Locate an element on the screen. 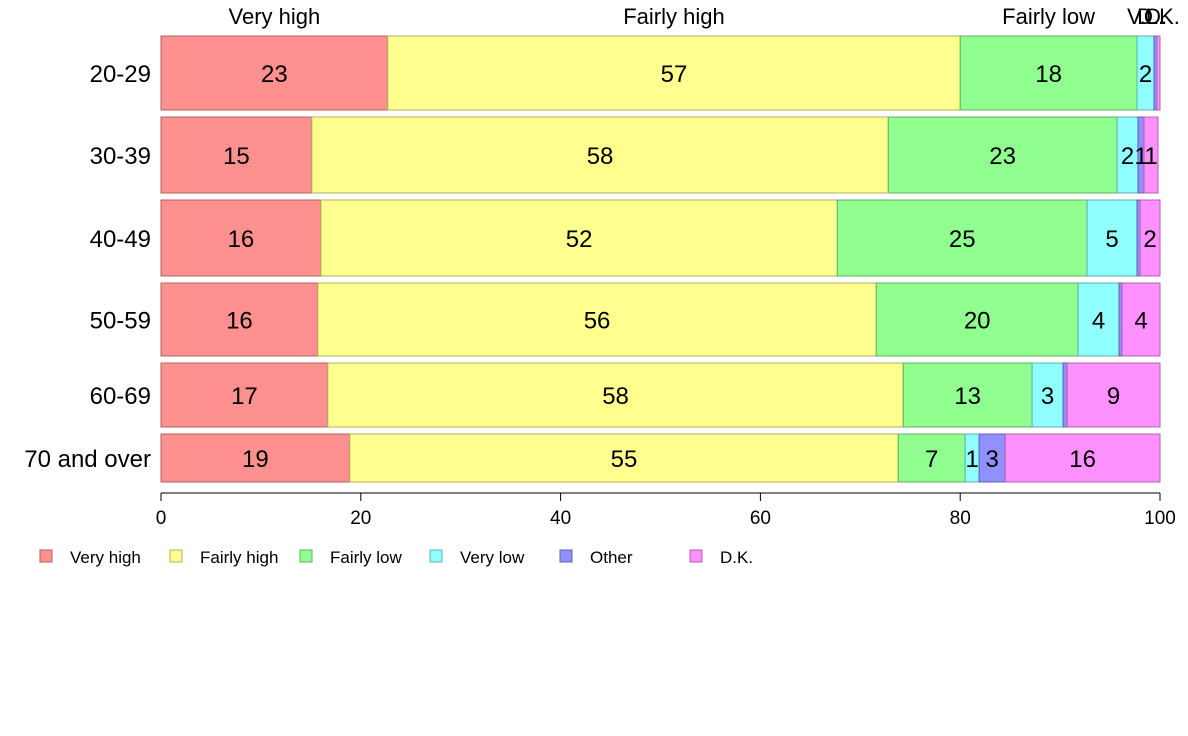  bar-60-69-d-k is located at coordinates (1113, 395).